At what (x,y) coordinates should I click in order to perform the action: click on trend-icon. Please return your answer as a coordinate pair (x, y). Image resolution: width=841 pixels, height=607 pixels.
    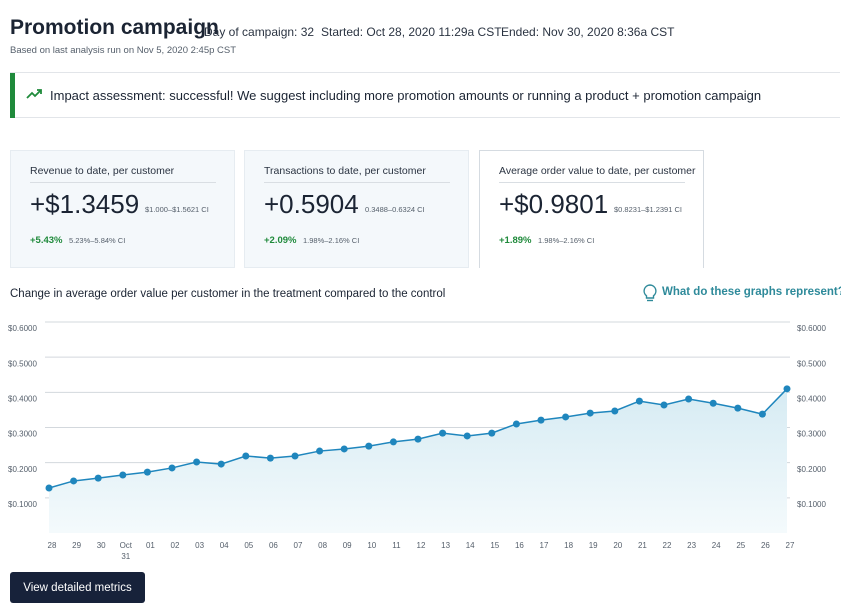
    Looking at the image, I should click on (34, 94).